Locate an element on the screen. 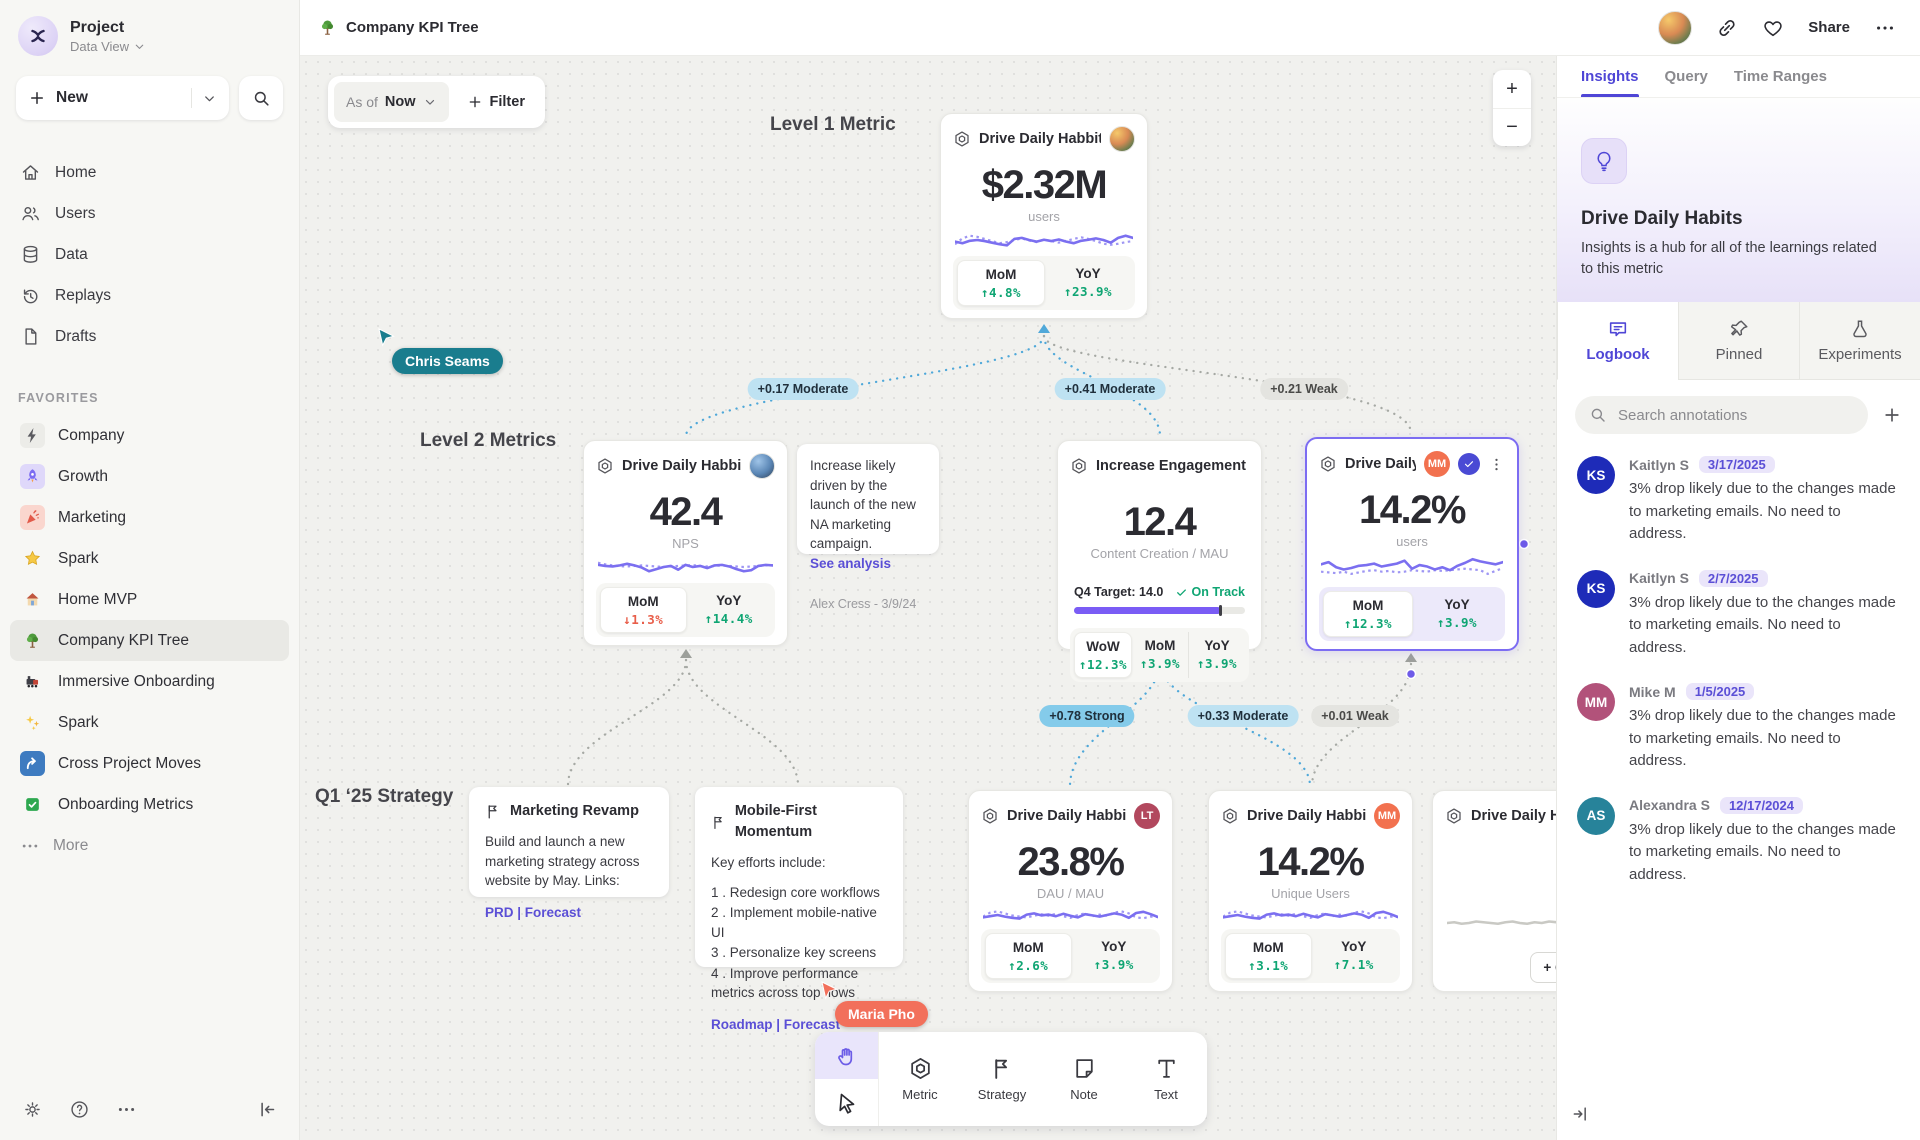 This screenshot has height=1140, width=1920. sidebar-nav-item: Users is located at coordinates (149, 213).